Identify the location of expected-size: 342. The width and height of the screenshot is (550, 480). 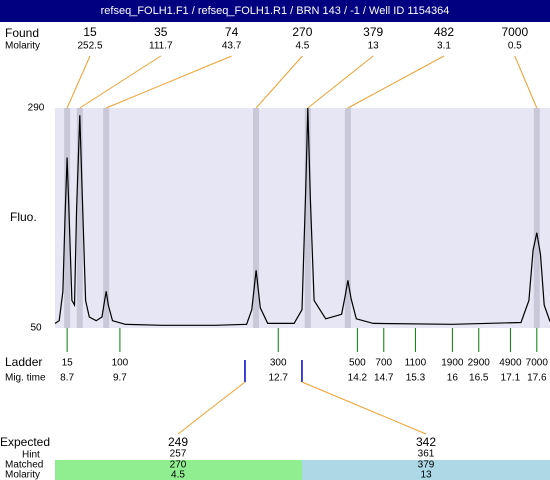
(426, 442).